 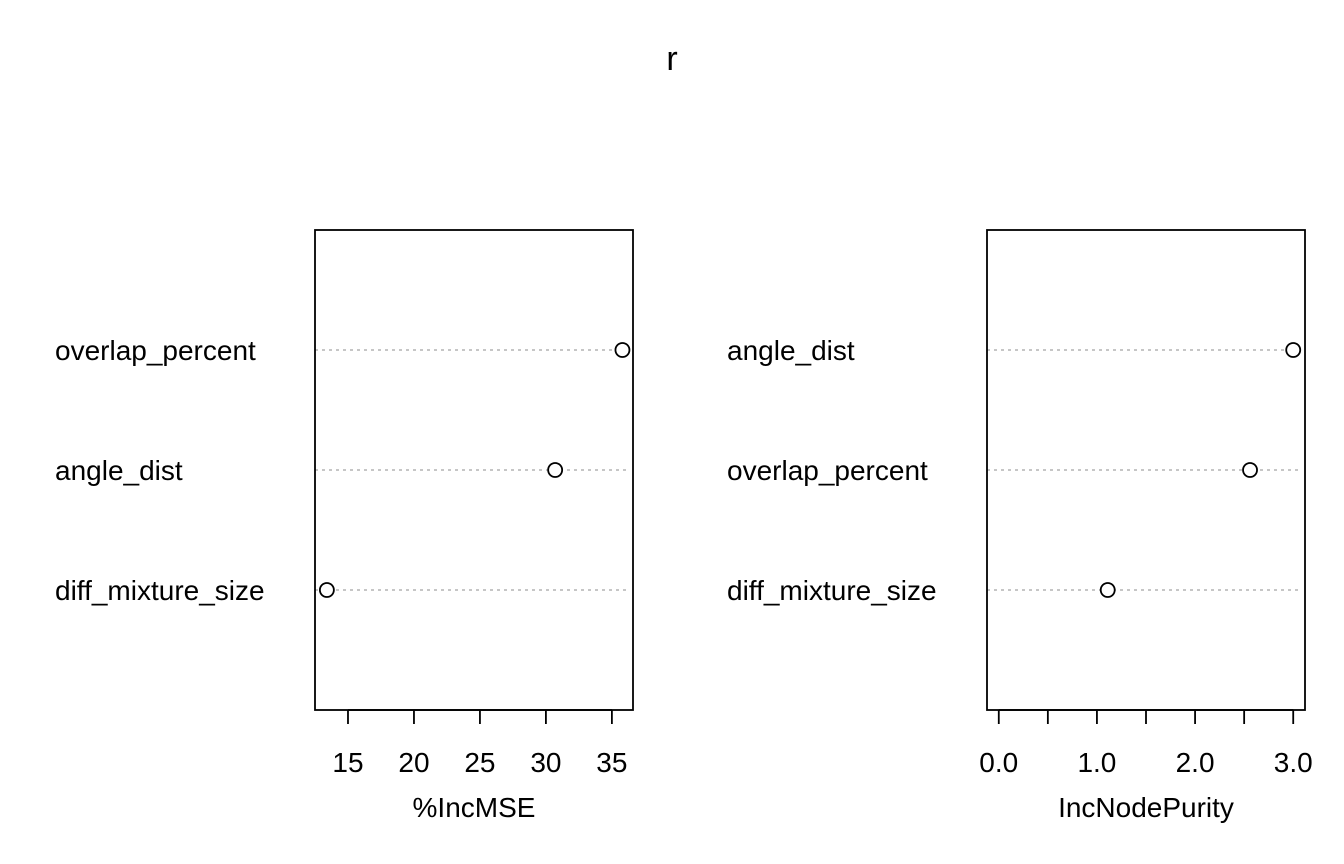 What do you see at coordinates (413, 762) in the screenshot?
I see `x-tick-label-incmse-1: 20` at bounding box center [413, 762].